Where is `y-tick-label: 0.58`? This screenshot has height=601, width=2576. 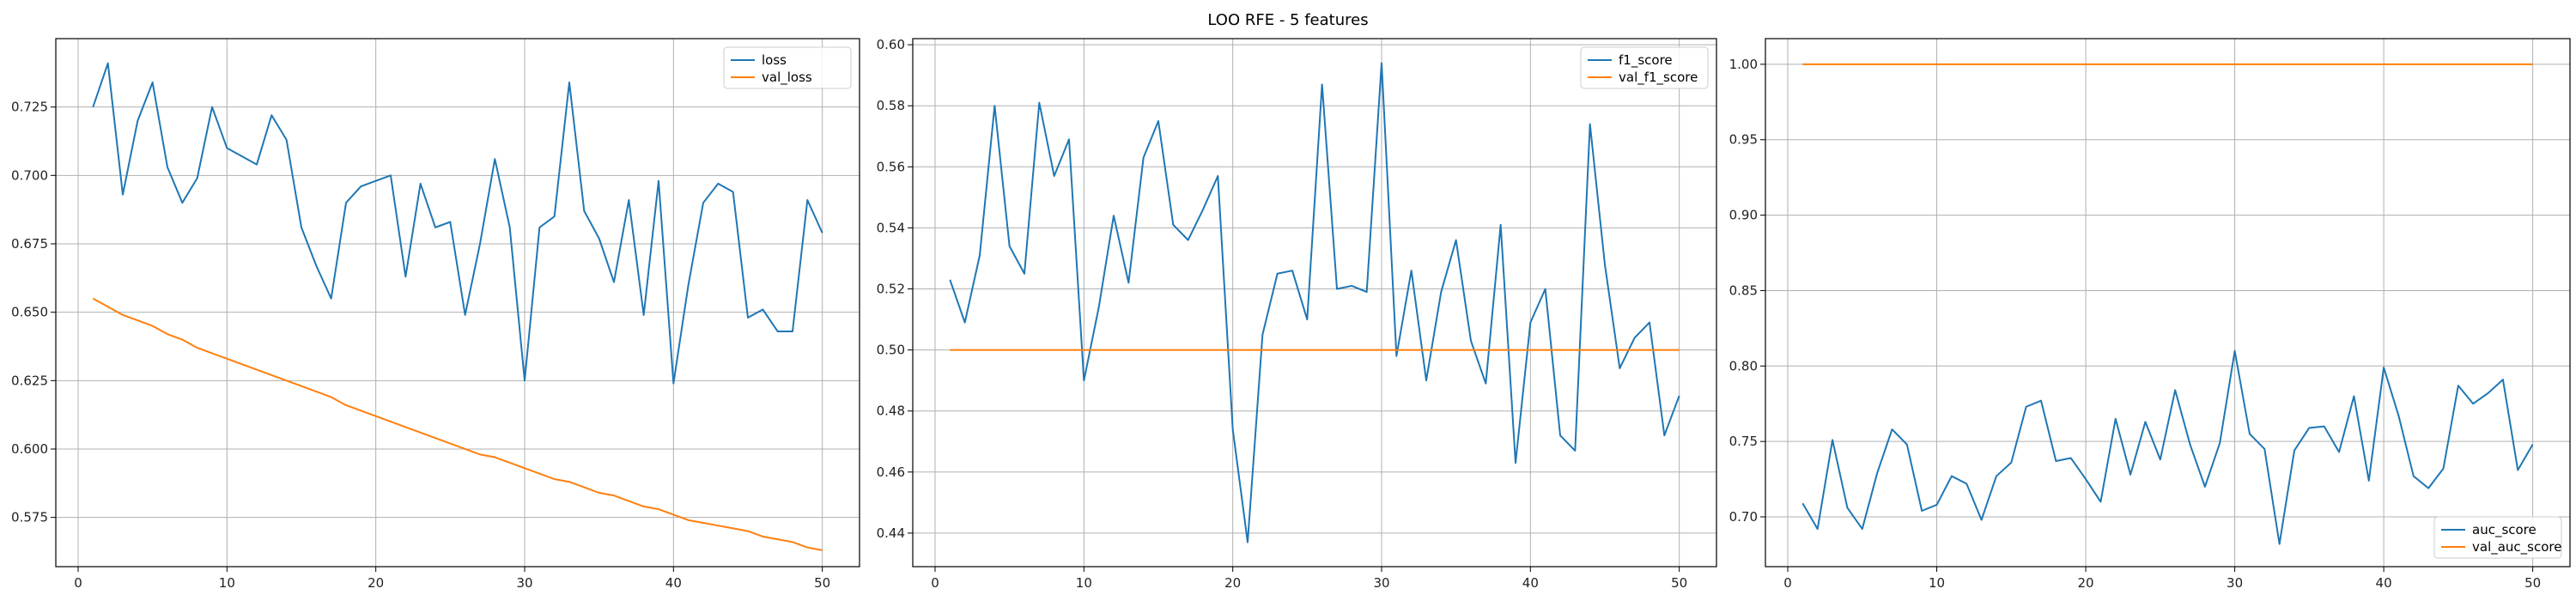 y-tick-label: 0.58 is located at coordinates (891, 106).